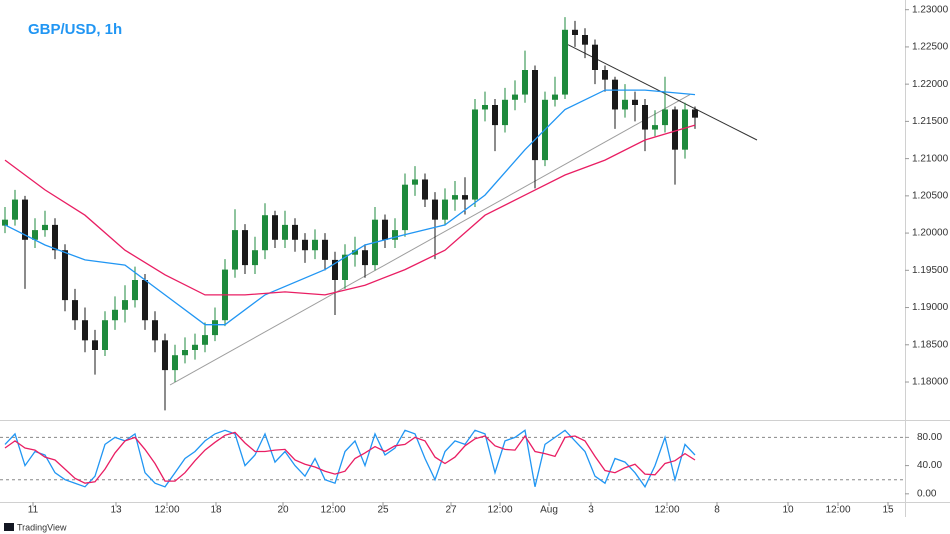 The height and width of the screenshot is (534, 950). Describe the element at coordinates (927, 493) in the screenshot. I see `y-tick-label: 0.00` at that location.